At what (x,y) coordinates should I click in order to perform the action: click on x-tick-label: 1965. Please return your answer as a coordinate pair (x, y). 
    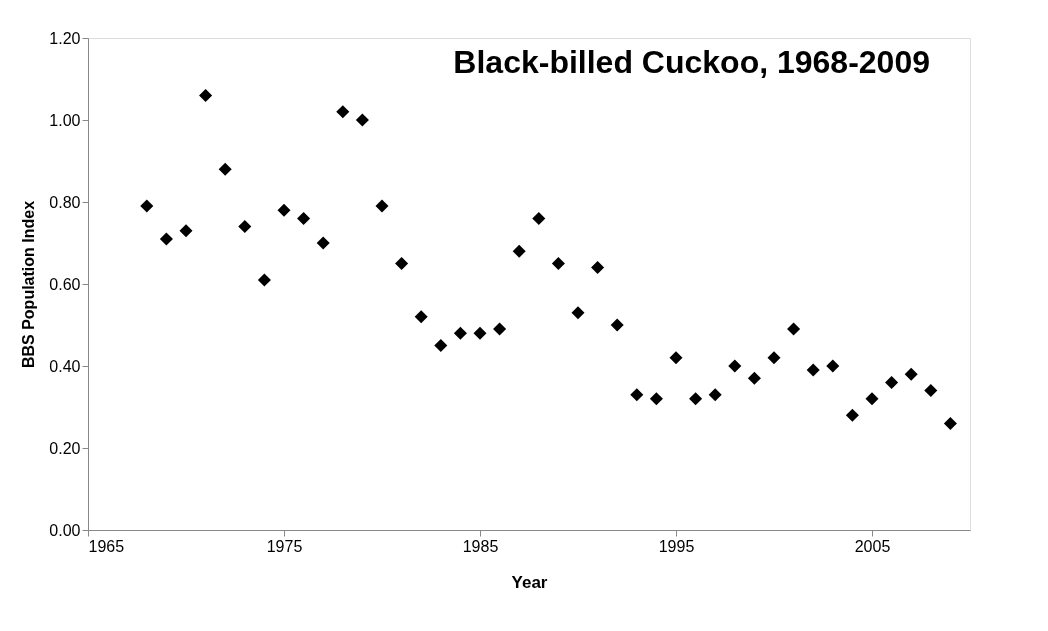
    Looking at the image, I should click on (106, 546).